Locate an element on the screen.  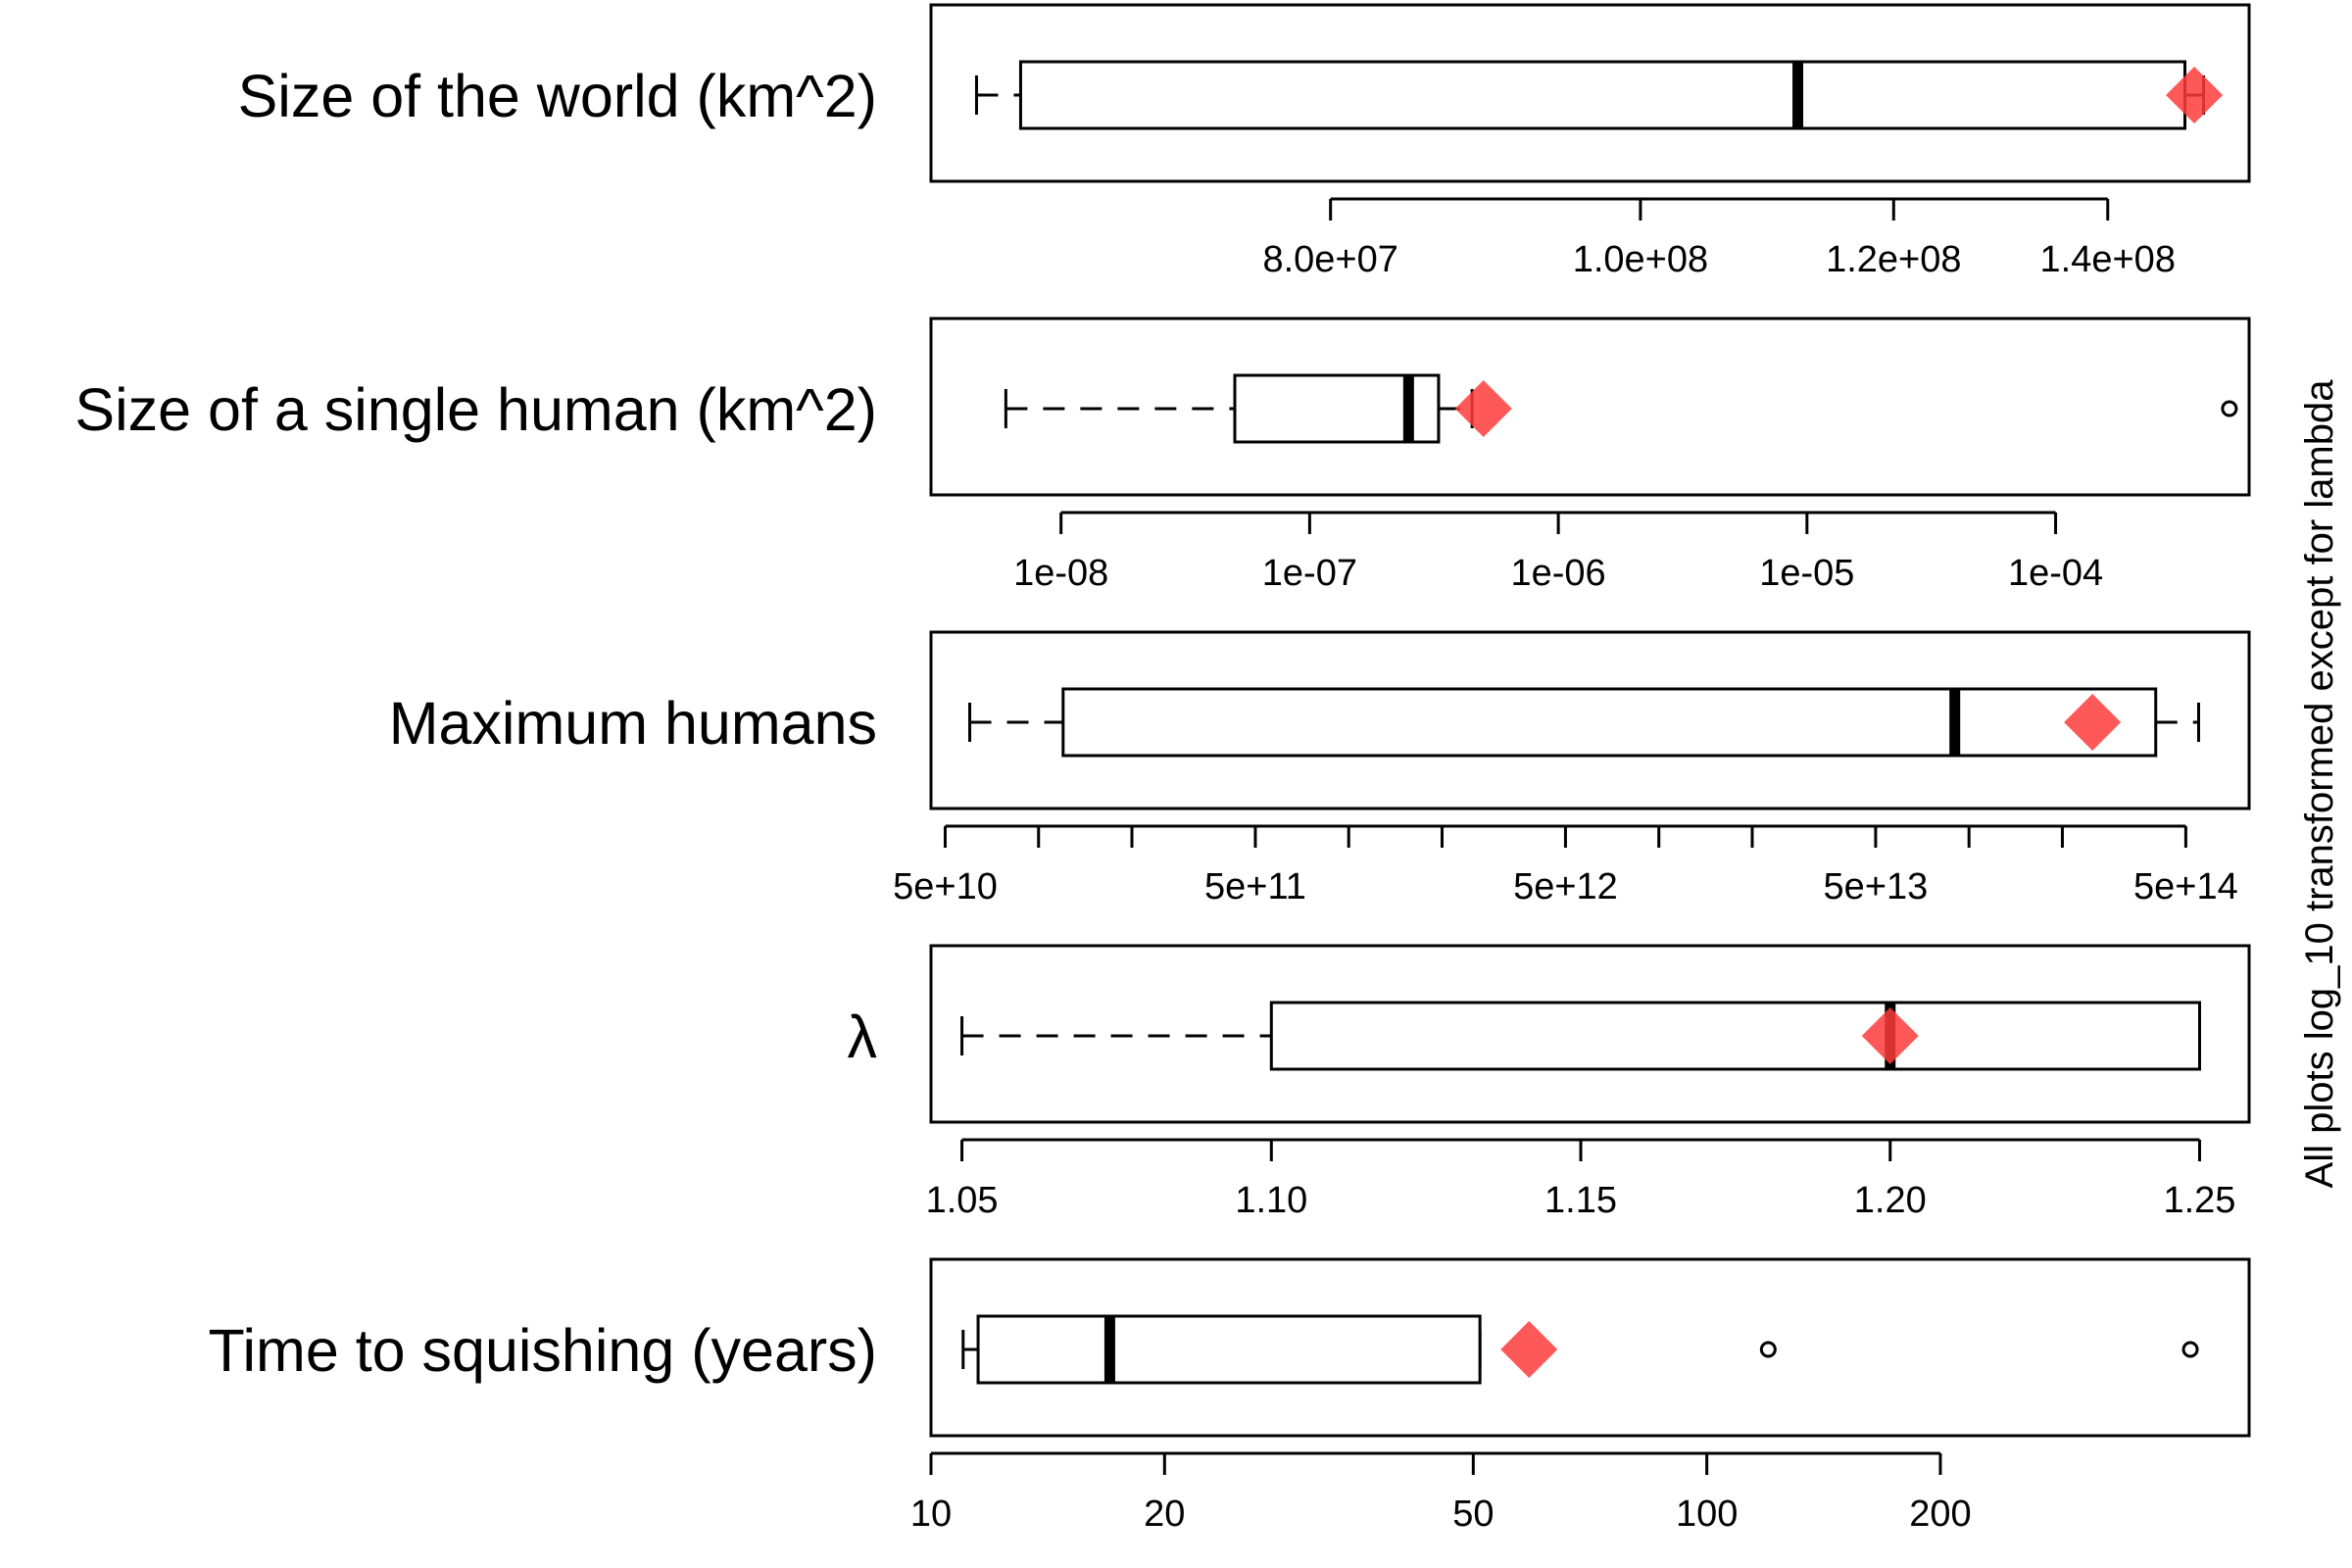
x-tick-label: 5e+12 is located at coordinates (1565, 886).